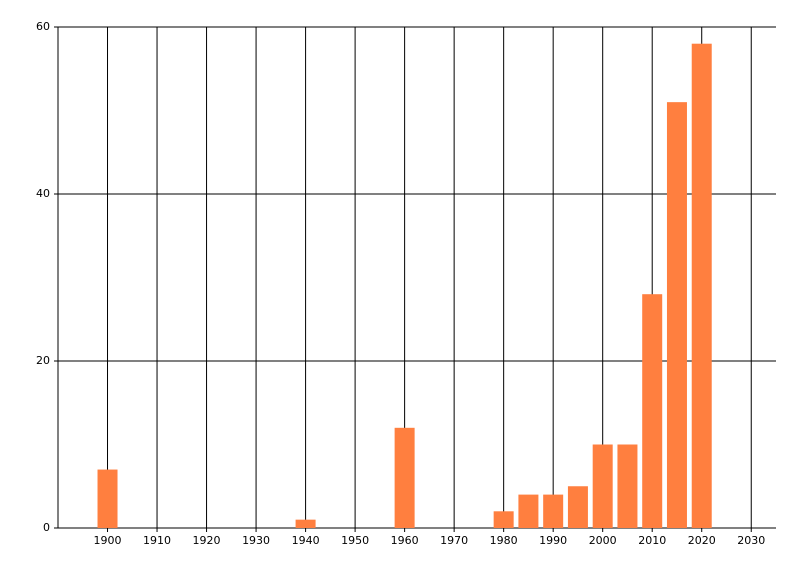  Describe the element at coordinates (256, 540) in the screenshot. I see `x-tick-label: 1930` at that location.